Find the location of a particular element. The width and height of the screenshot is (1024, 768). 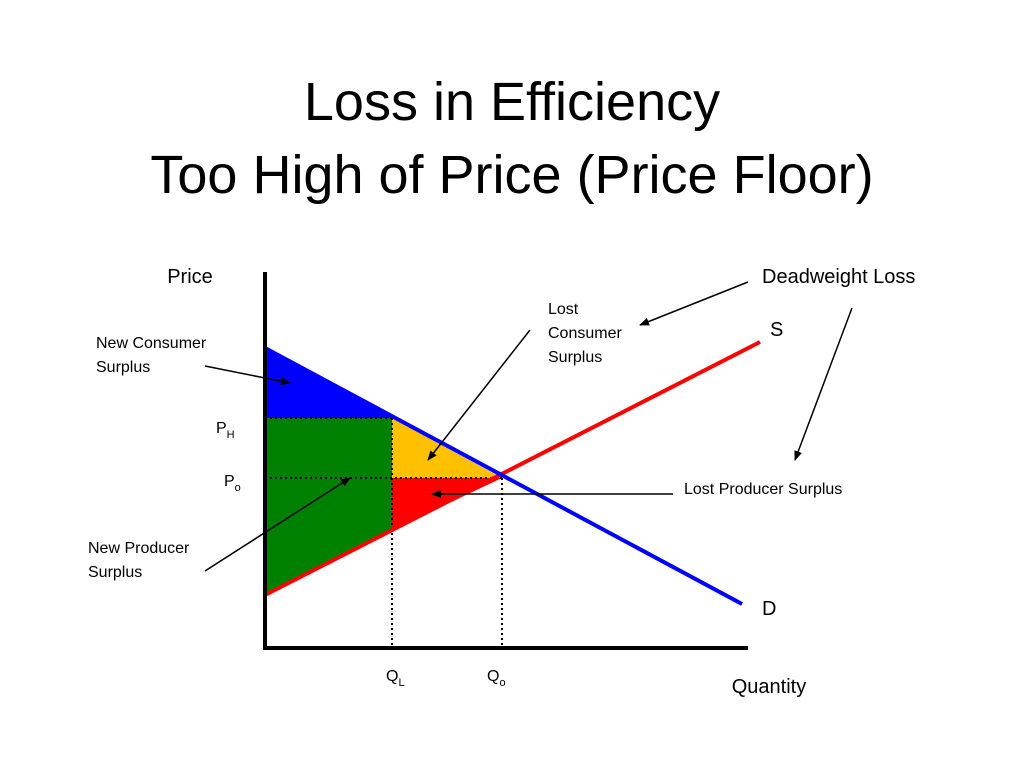

quantity-low-tick: QL is located at coordinates (395, 678).